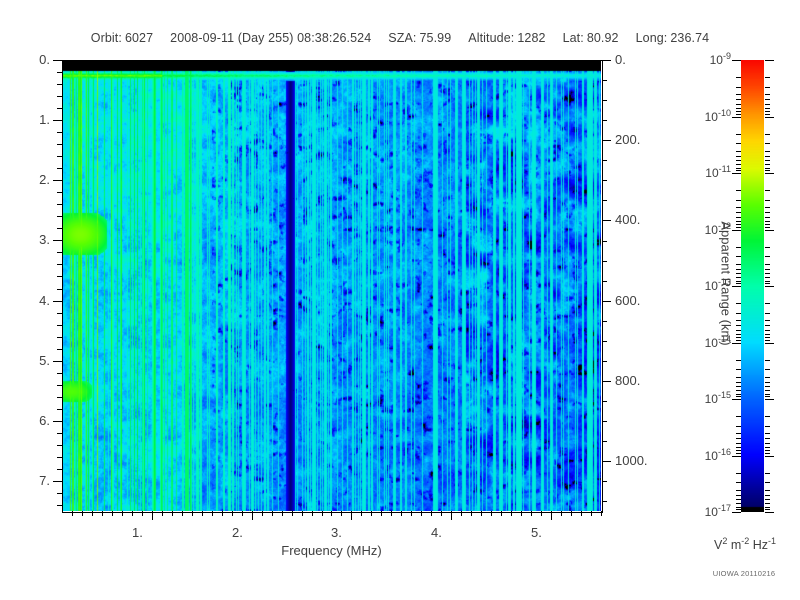 This screenshot has height=600, width=800. Describe the element at coordinates (628, 219) in the screenshot. I see `y-right-tick-label-2: 400.` at that location.